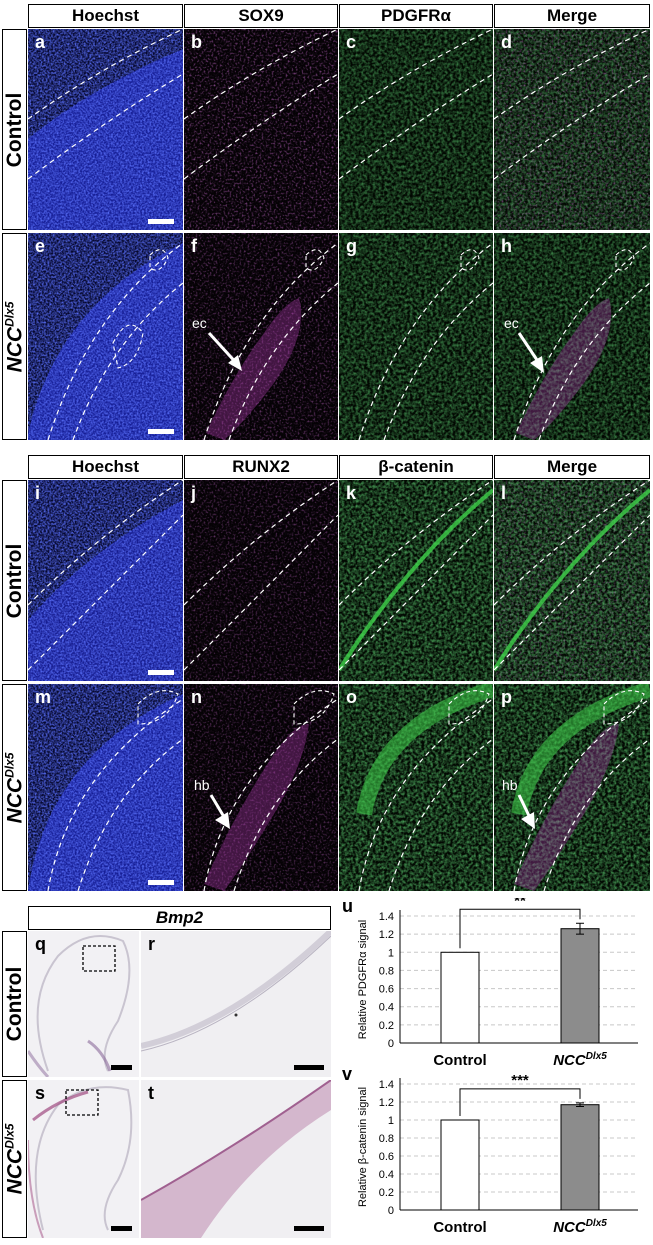 This screenshot has width=653, height=1245. I want to click on scale-bar-e, so click(161, 431).